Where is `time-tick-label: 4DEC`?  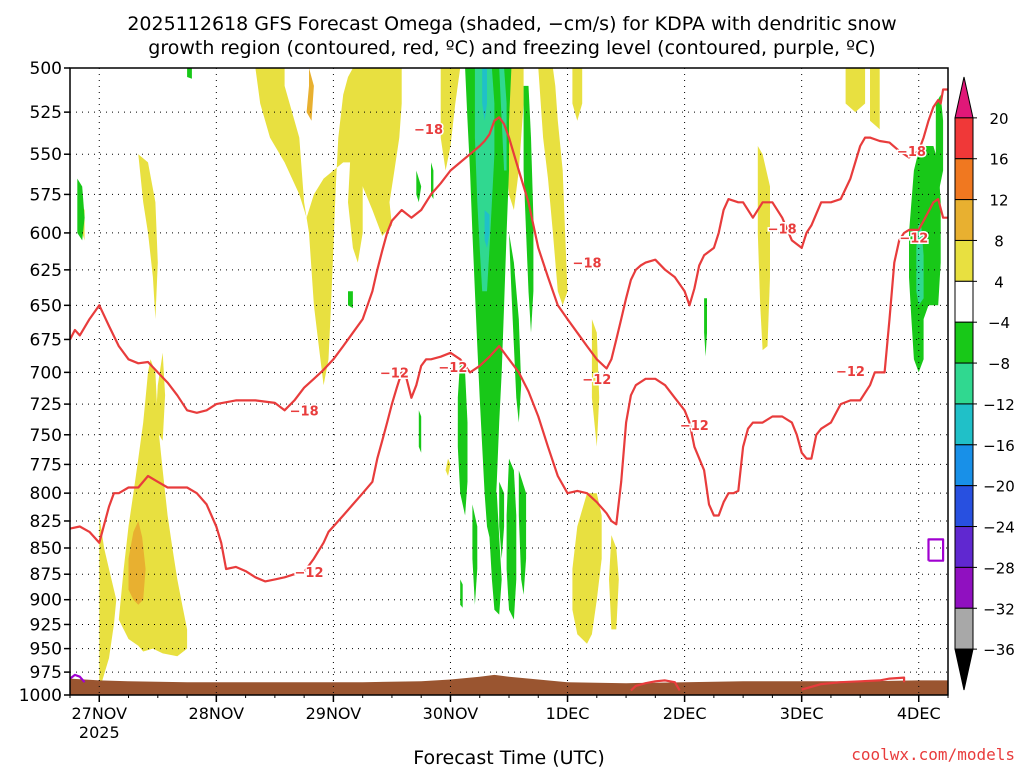
time-tick-label: 4DEC is located at coordinates (919, 713).